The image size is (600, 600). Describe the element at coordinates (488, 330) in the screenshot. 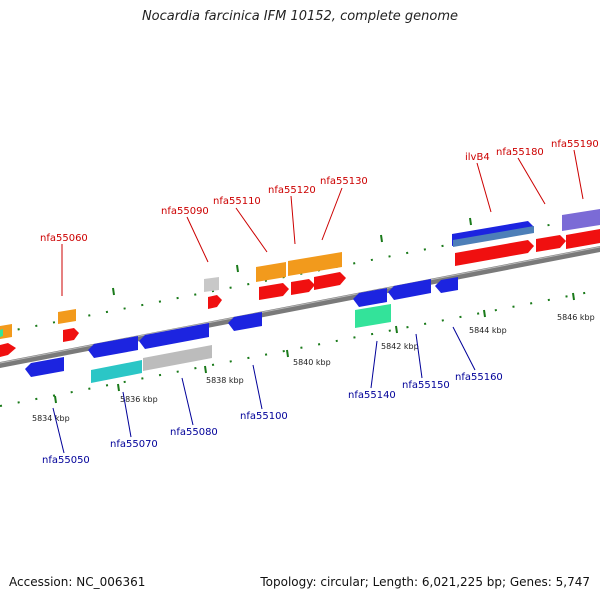

I see `scale-label: 5844 kbp` at that location.